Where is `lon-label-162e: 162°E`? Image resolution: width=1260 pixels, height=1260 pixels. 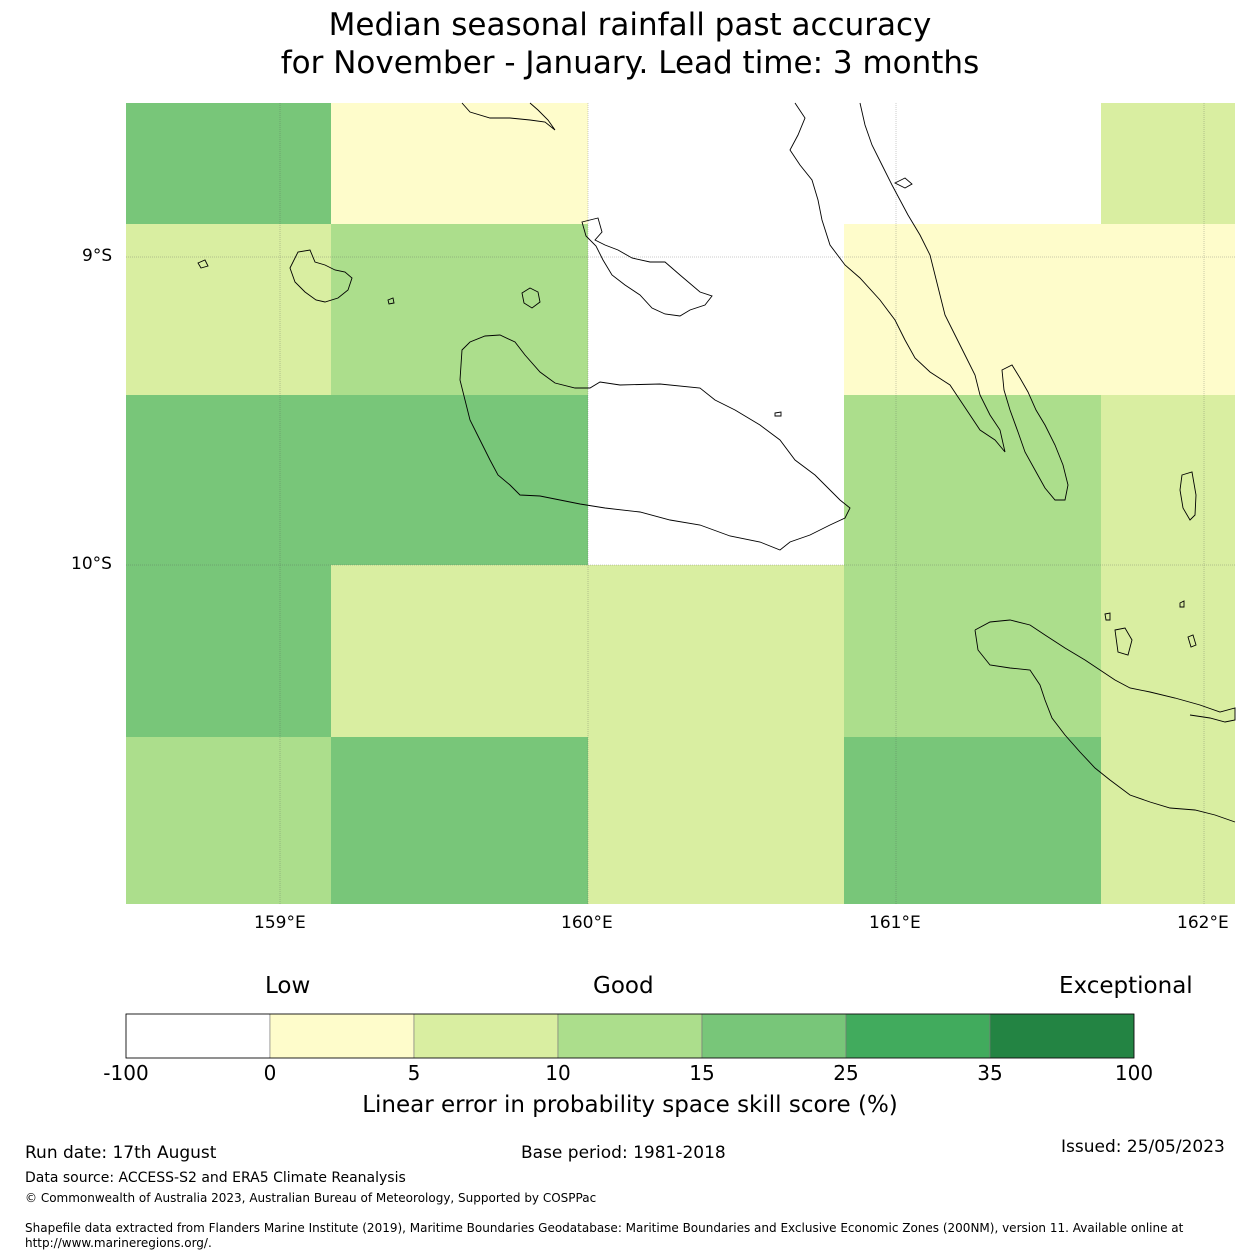 lon-label-162e: 162°E is located at coordinates (1203, 923).